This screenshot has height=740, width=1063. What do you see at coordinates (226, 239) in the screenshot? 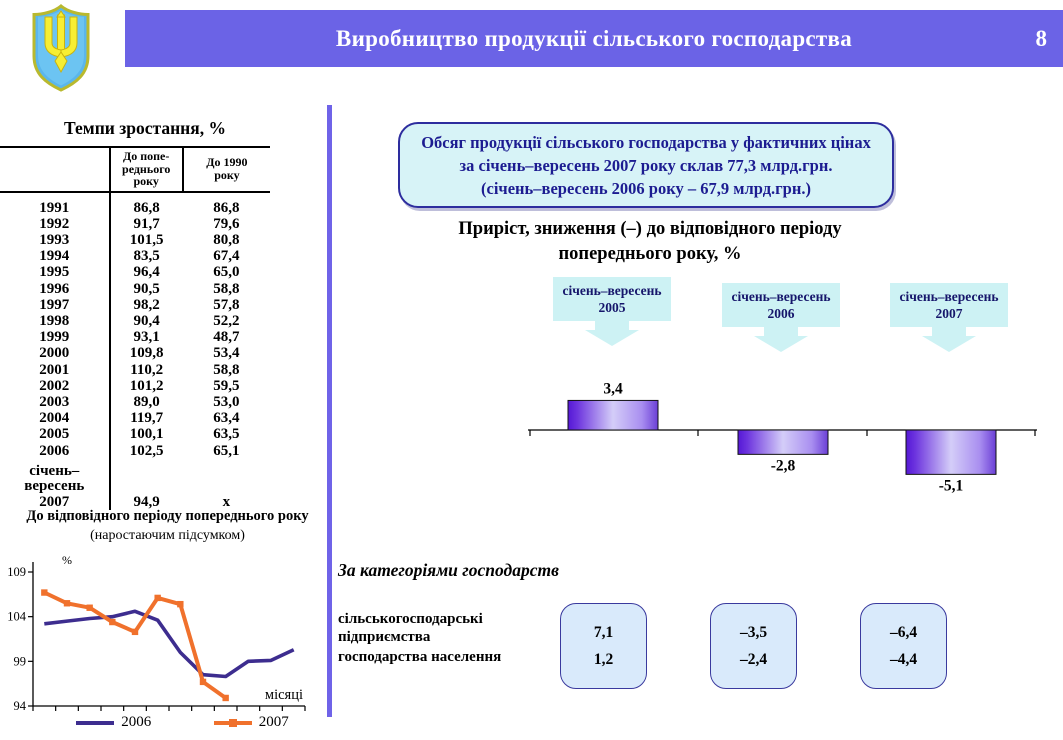
I see `value-cell: 80,8` at bounding box center [226, 239].